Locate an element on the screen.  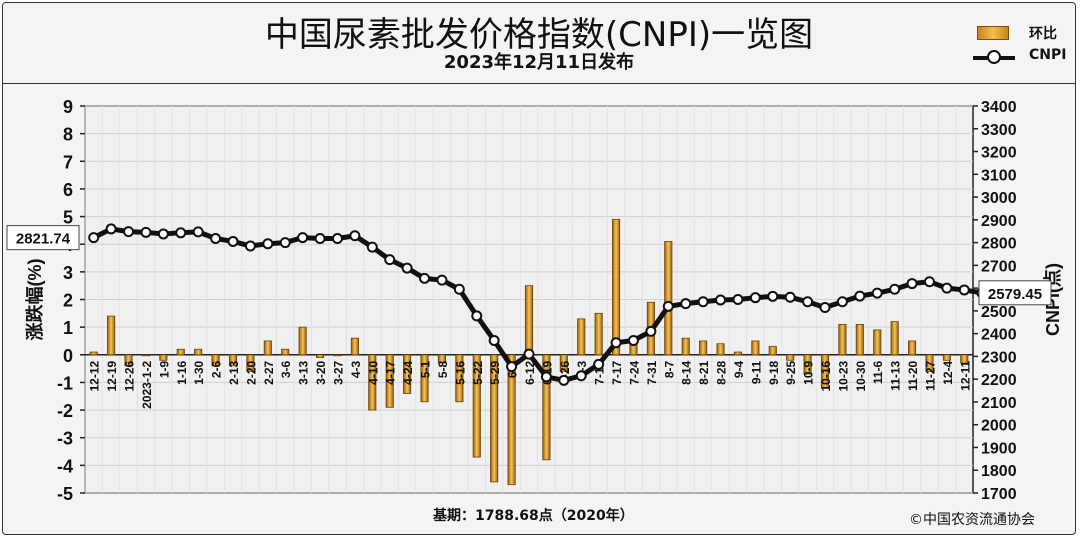
callout-right-label: 2579.45 is located at coordinates (1015, 294).